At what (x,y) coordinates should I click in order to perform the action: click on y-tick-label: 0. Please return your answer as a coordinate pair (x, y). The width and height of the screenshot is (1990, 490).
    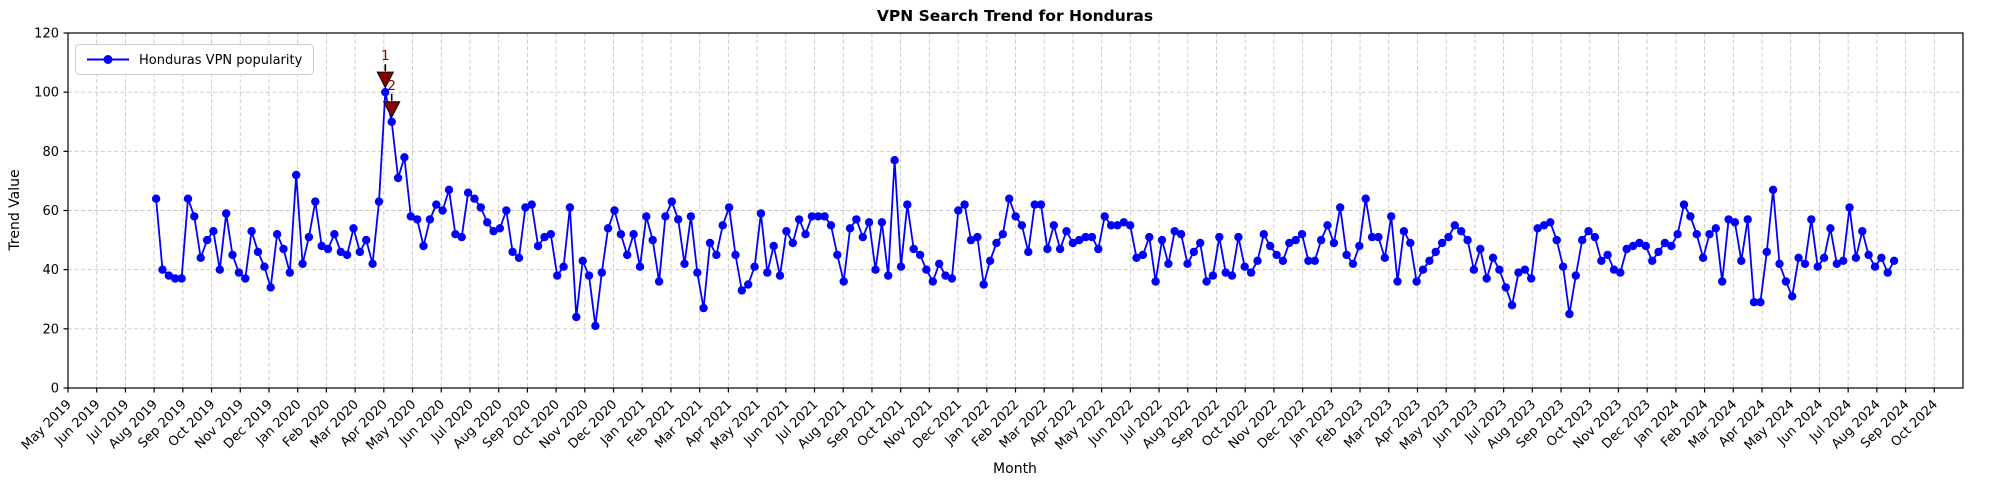
    Looking at the image, I should click on (55, 389).